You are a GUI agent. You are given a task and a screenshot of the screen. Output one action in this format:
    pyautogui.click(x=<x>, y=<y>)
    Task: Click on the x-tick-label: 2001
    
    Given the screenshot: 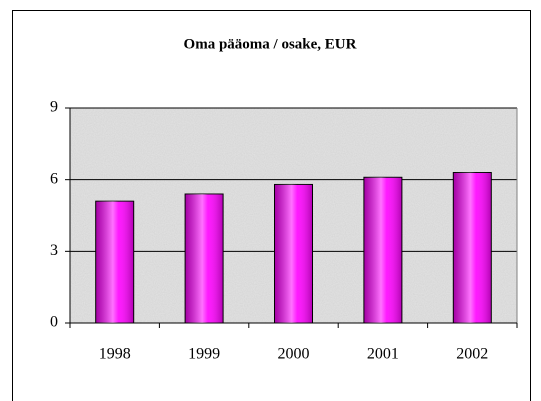 What is the action you would take?
    pyautogui.click(x=383, y=354)
    